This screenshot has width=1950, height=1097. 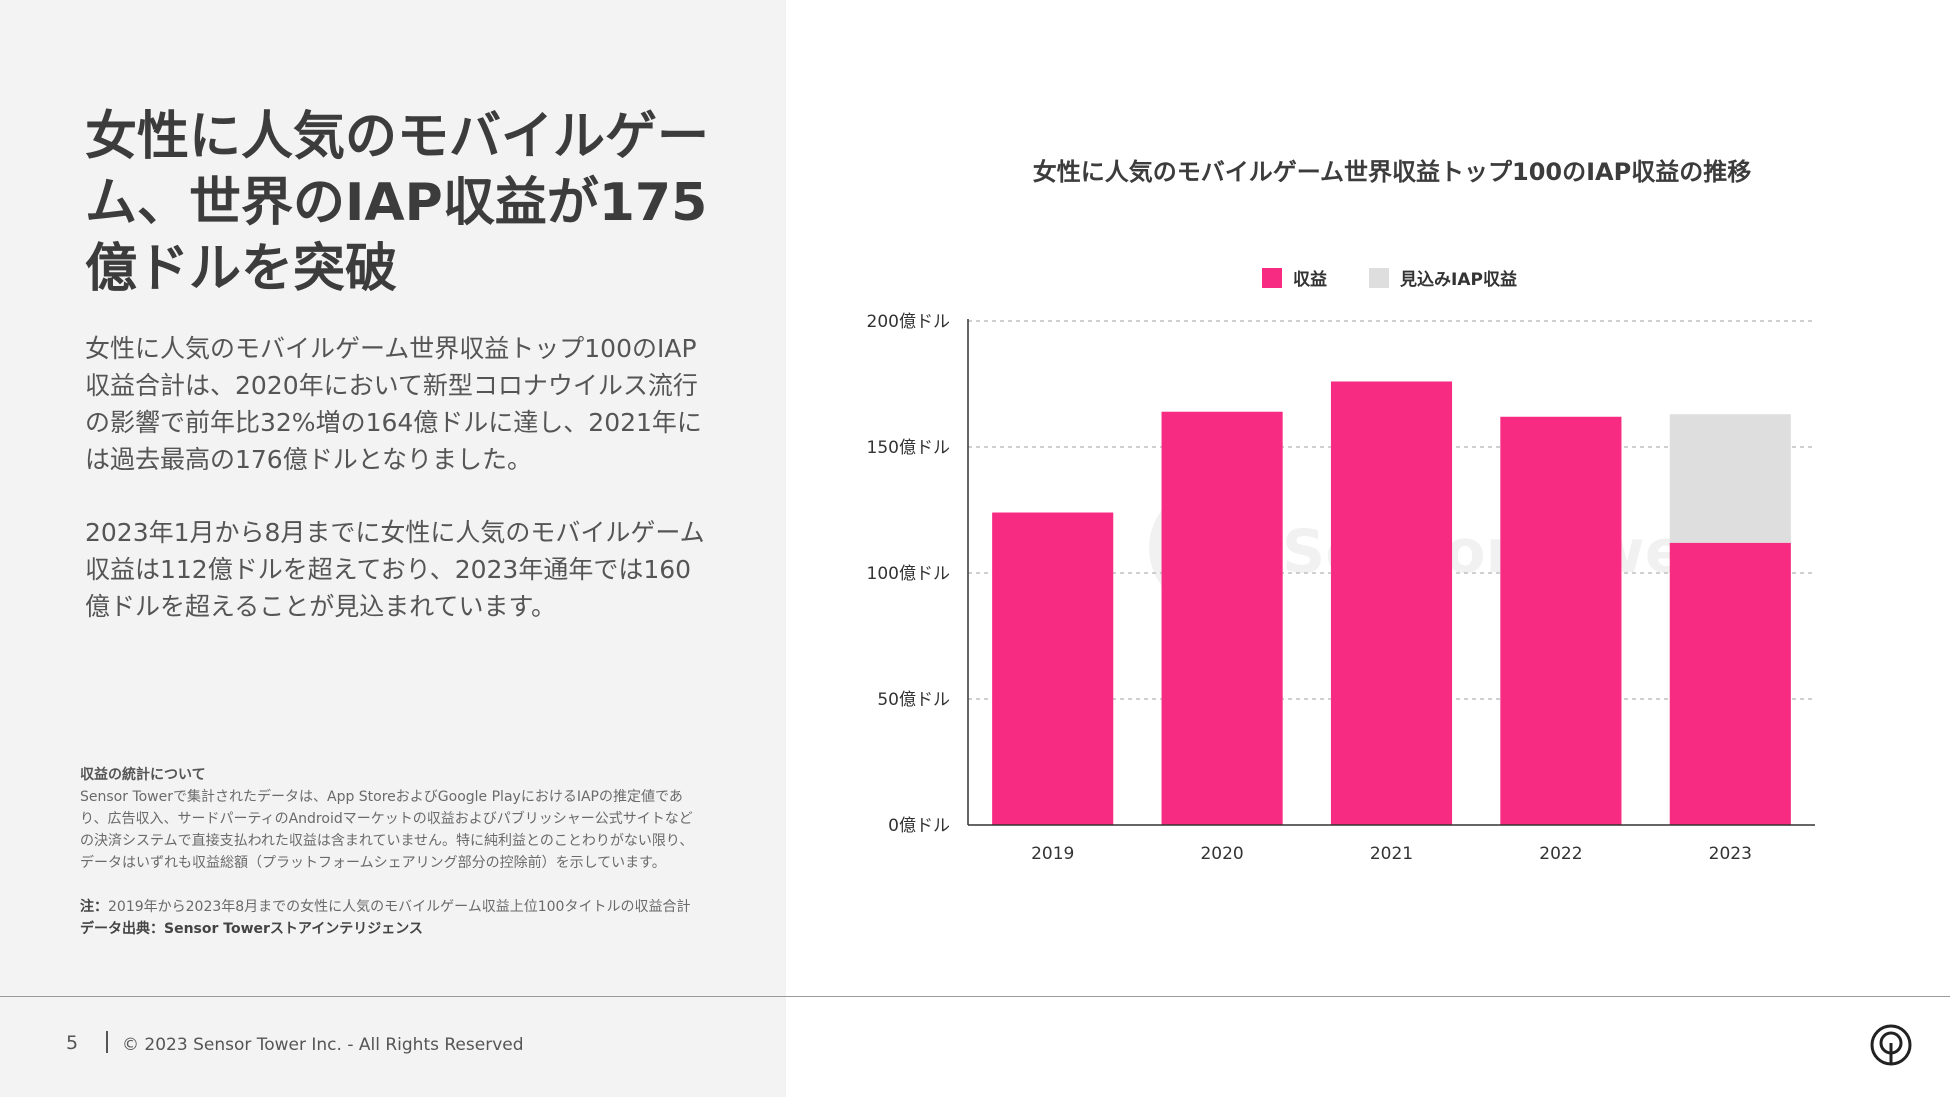 What do you see at coordinates (1052, 854) in the screenshot?
I see `x-tick-label: 2019` at bounding box center [1052, 854].